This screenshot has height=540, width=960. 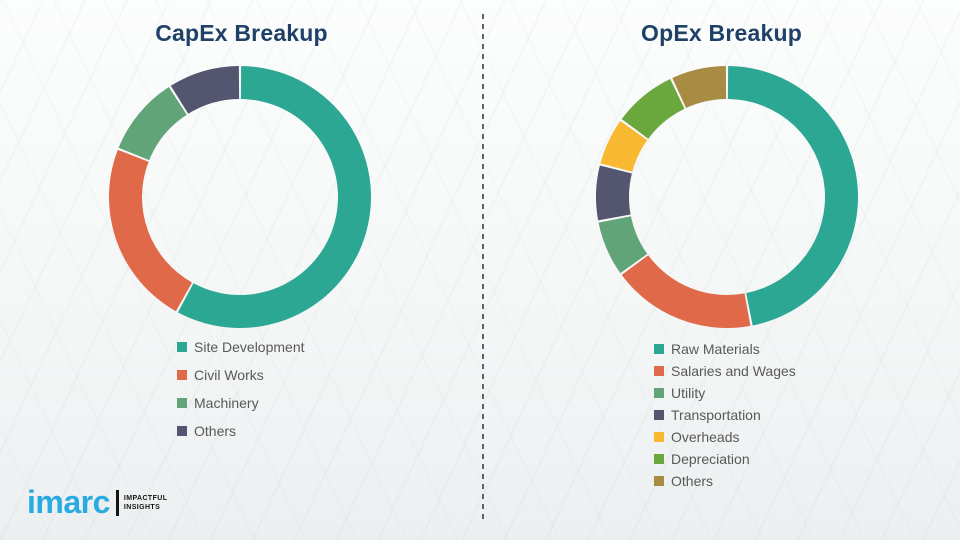 What do you see at coordinates (716, 415) in the screenshot?
I see `legend-label: Transportation` at bounding box center [716, 415].